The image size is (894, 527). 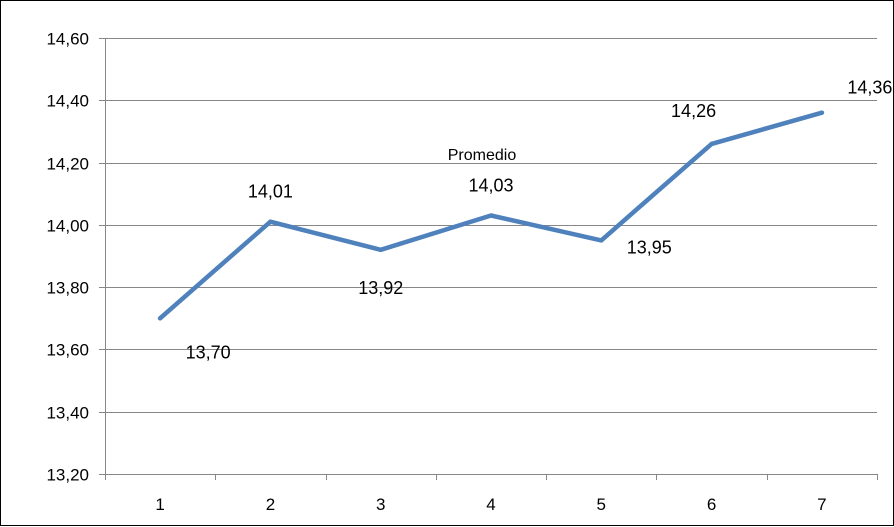 What do you see at coordinates (869, 88) in the screenshot?
I see `data-label: 14,36` at bounding box center [869, 88].